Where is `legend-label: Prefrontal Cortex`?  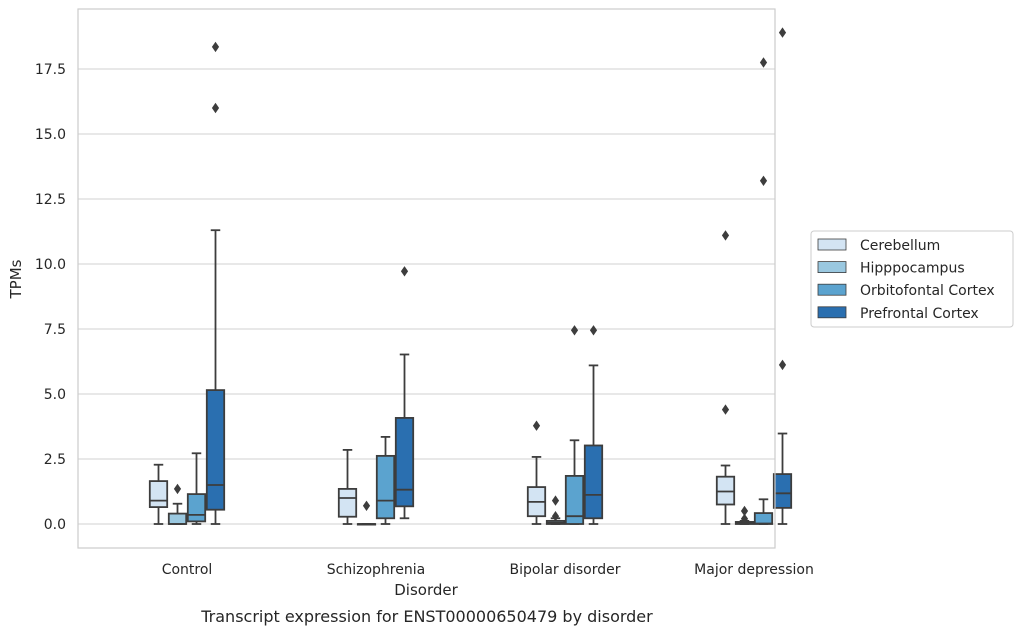
legend-label: Prefrontal Cortex is located at coordinates (919, 314).